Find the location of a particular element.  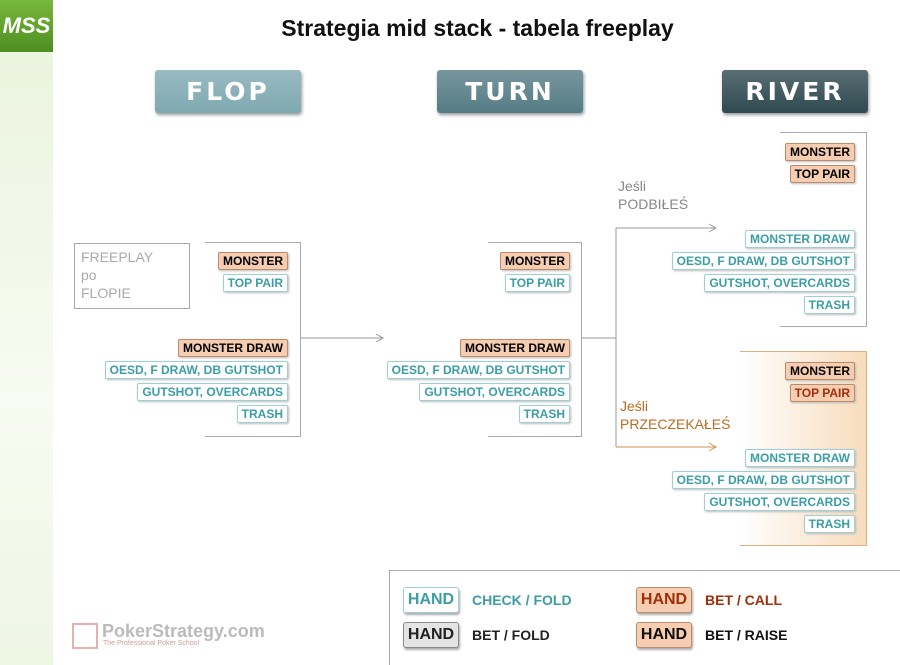

note-line: FLOPIE is located at coordinates (106, 293).